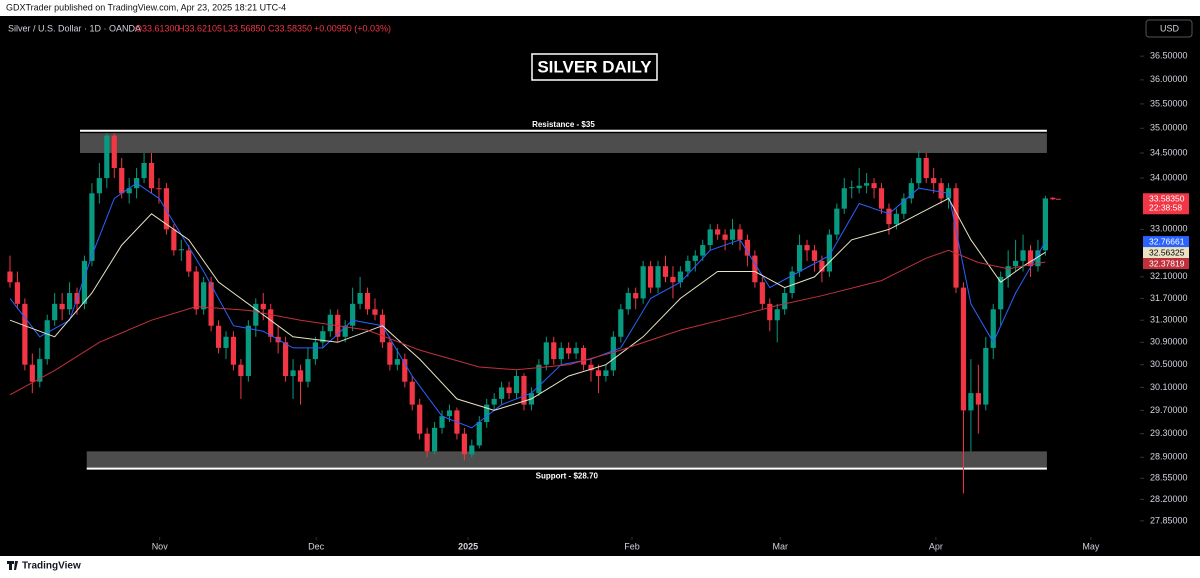  Describe the element at coordinates (1167, 241) in the screenshot. I see `price-tag-label: 32.76661` at that location.